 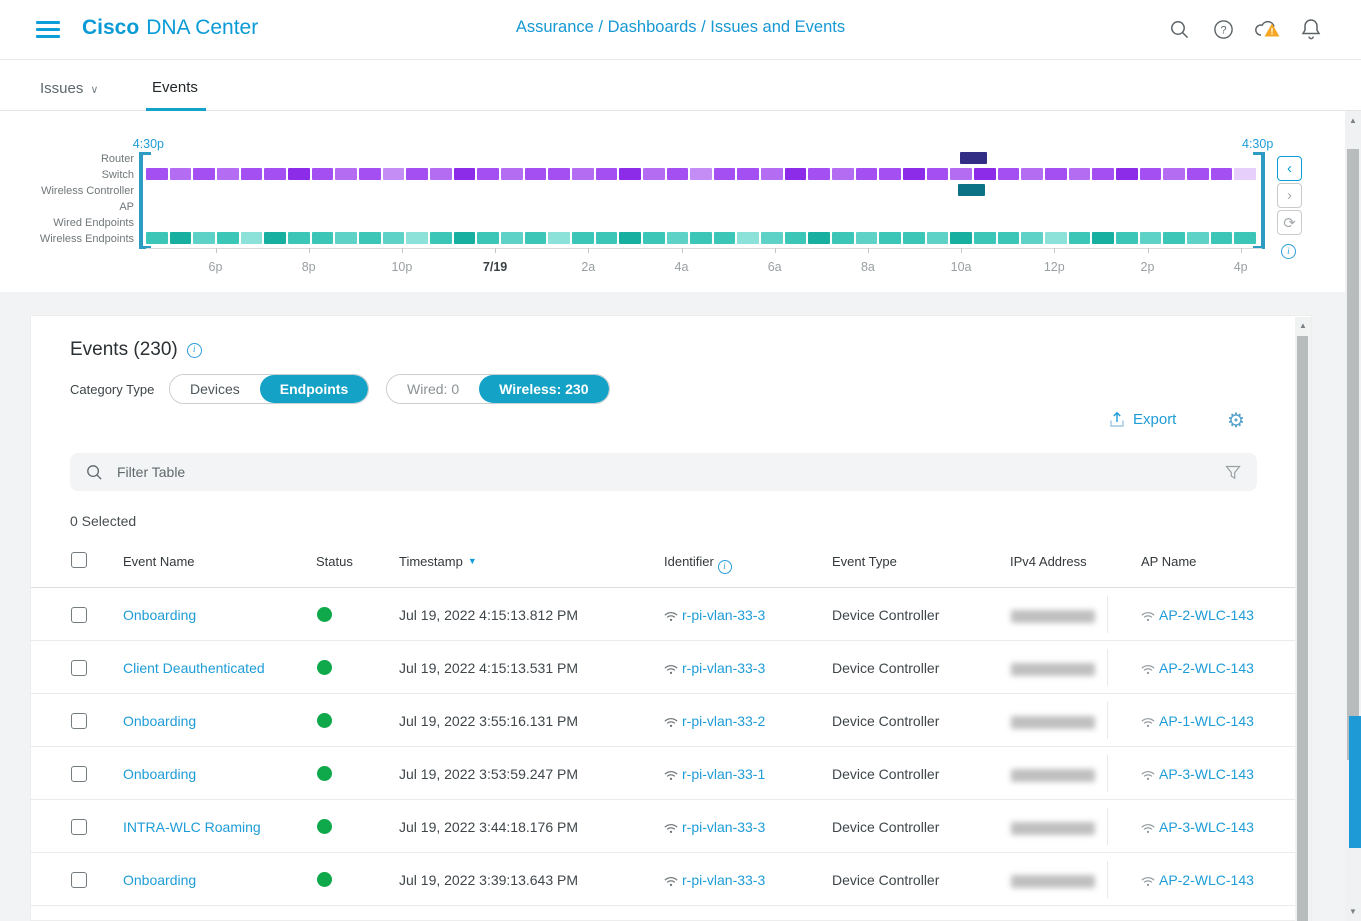 I want to click on col-ipv4: IPv4 Address, so click(x=1048, y=561).